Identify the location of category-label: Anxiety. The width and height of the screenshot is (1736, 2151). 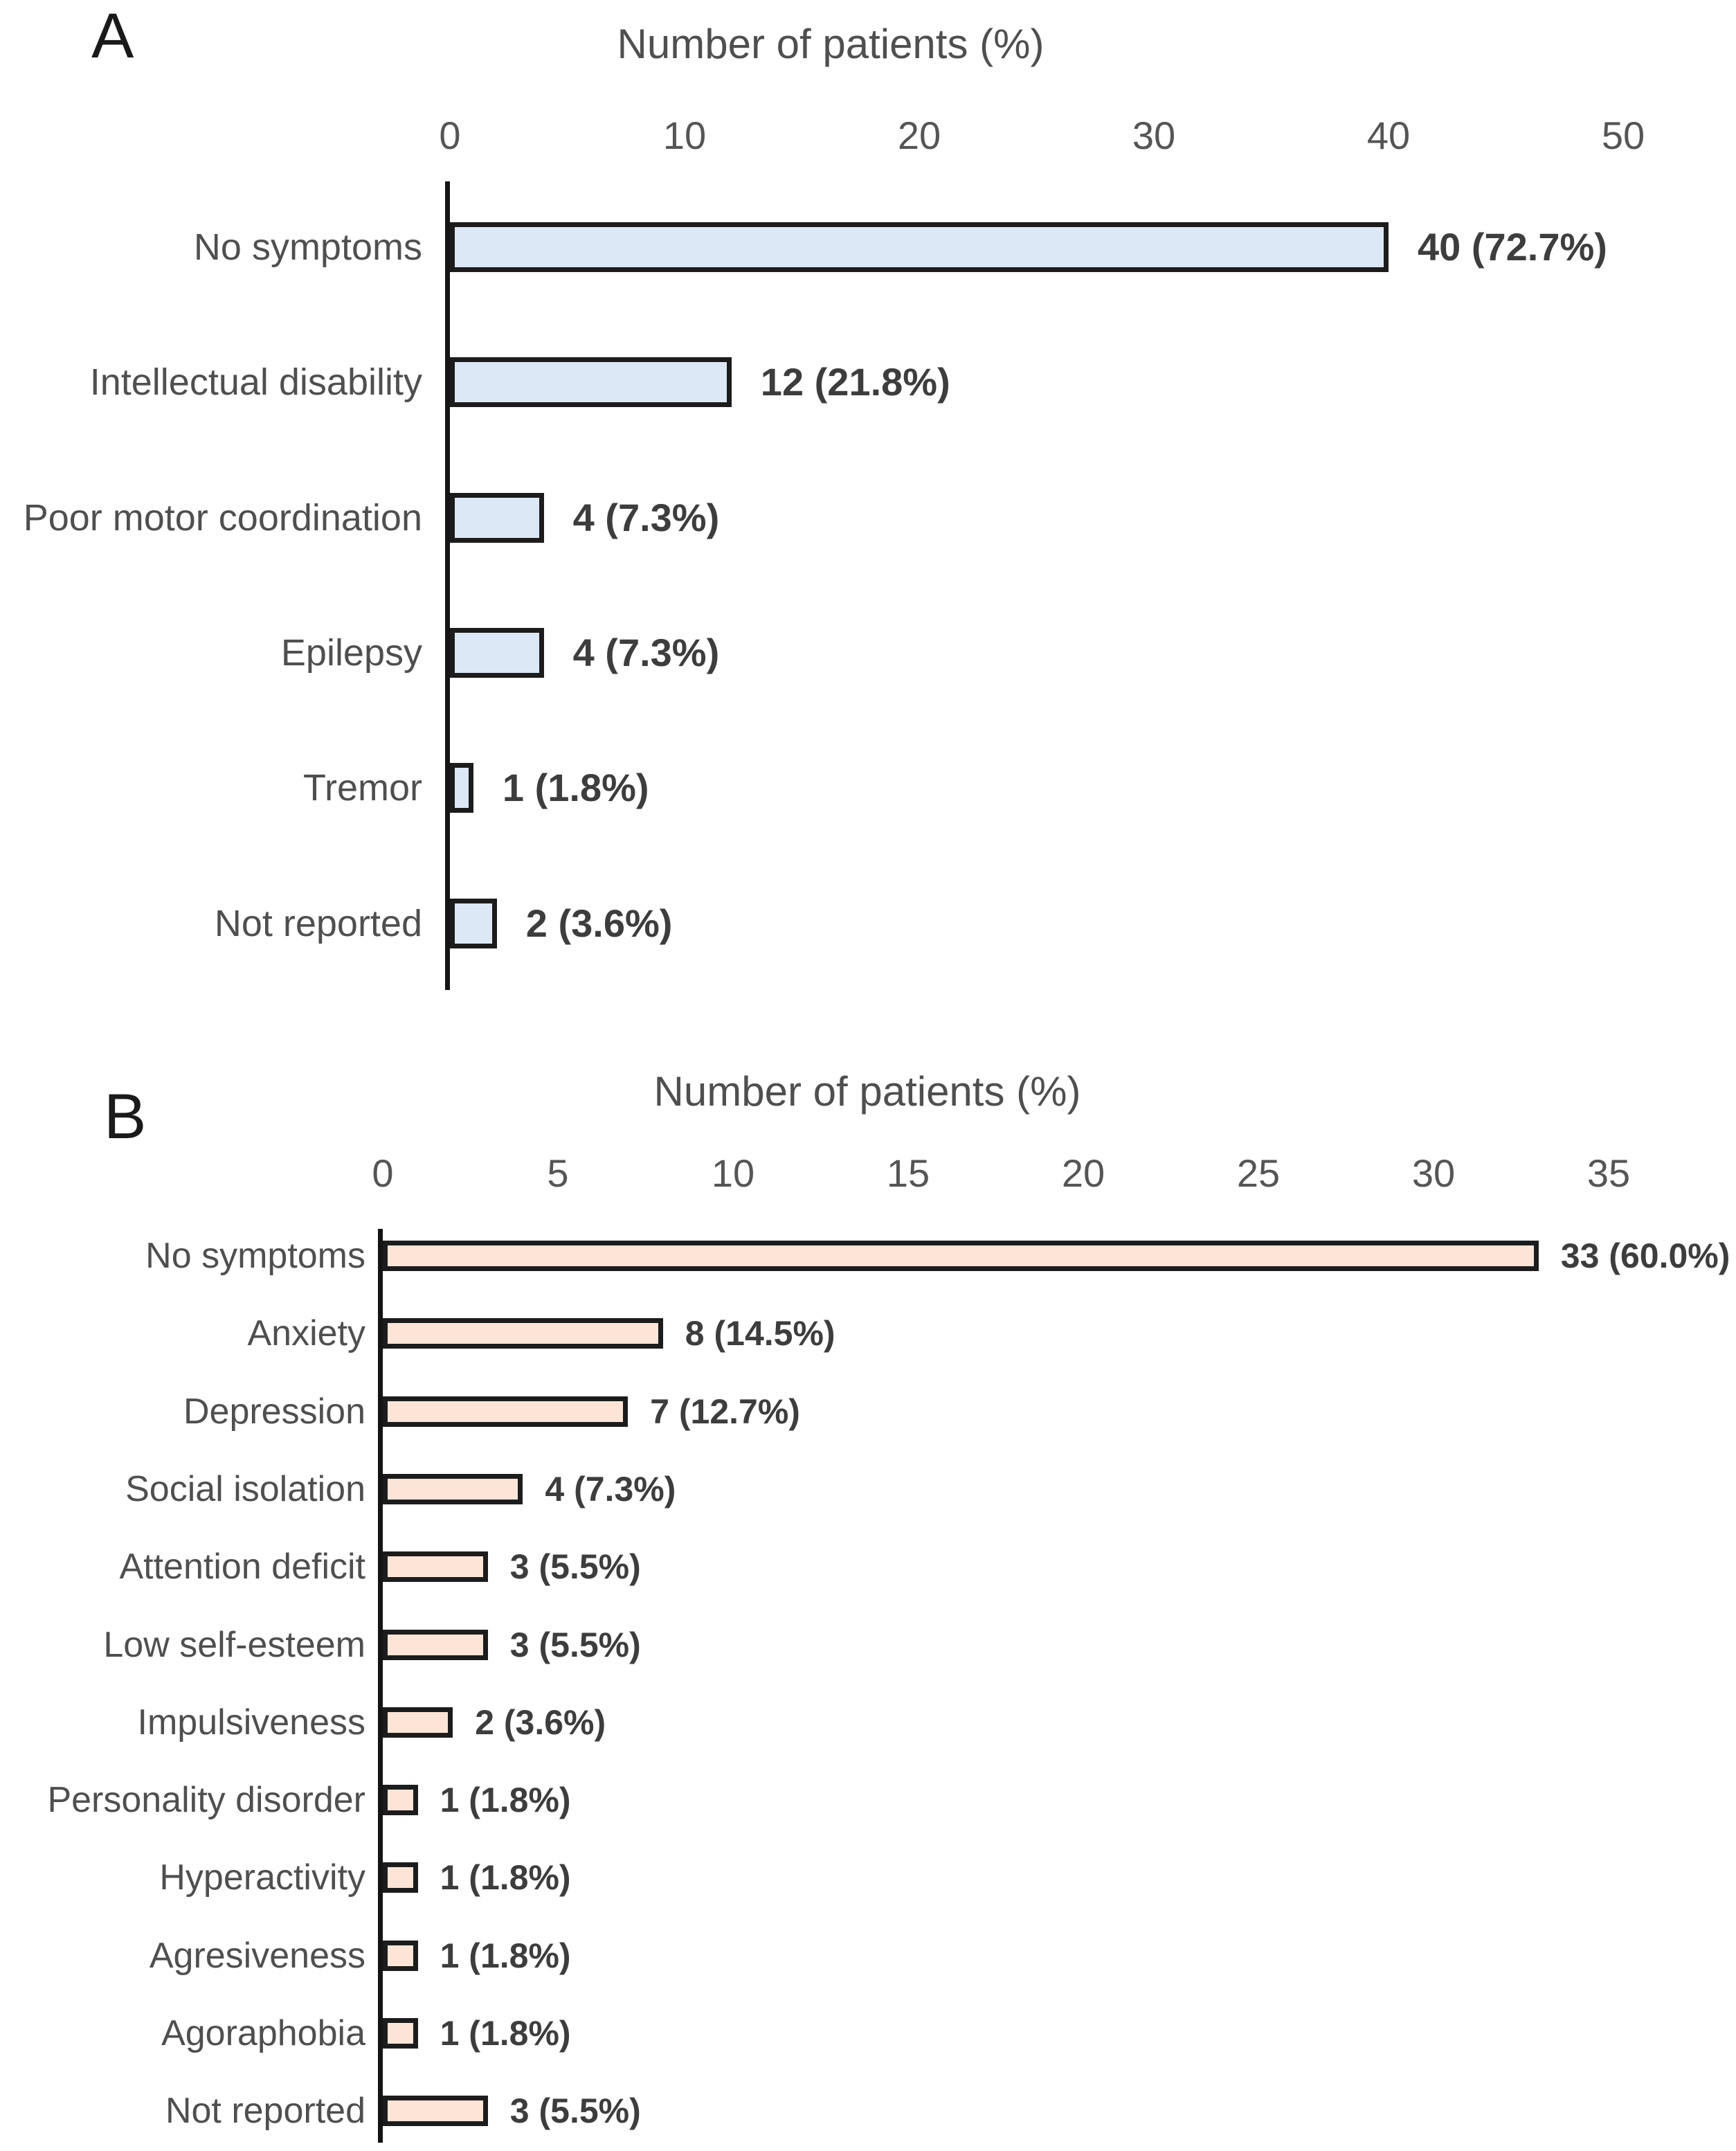
(306, 1333).